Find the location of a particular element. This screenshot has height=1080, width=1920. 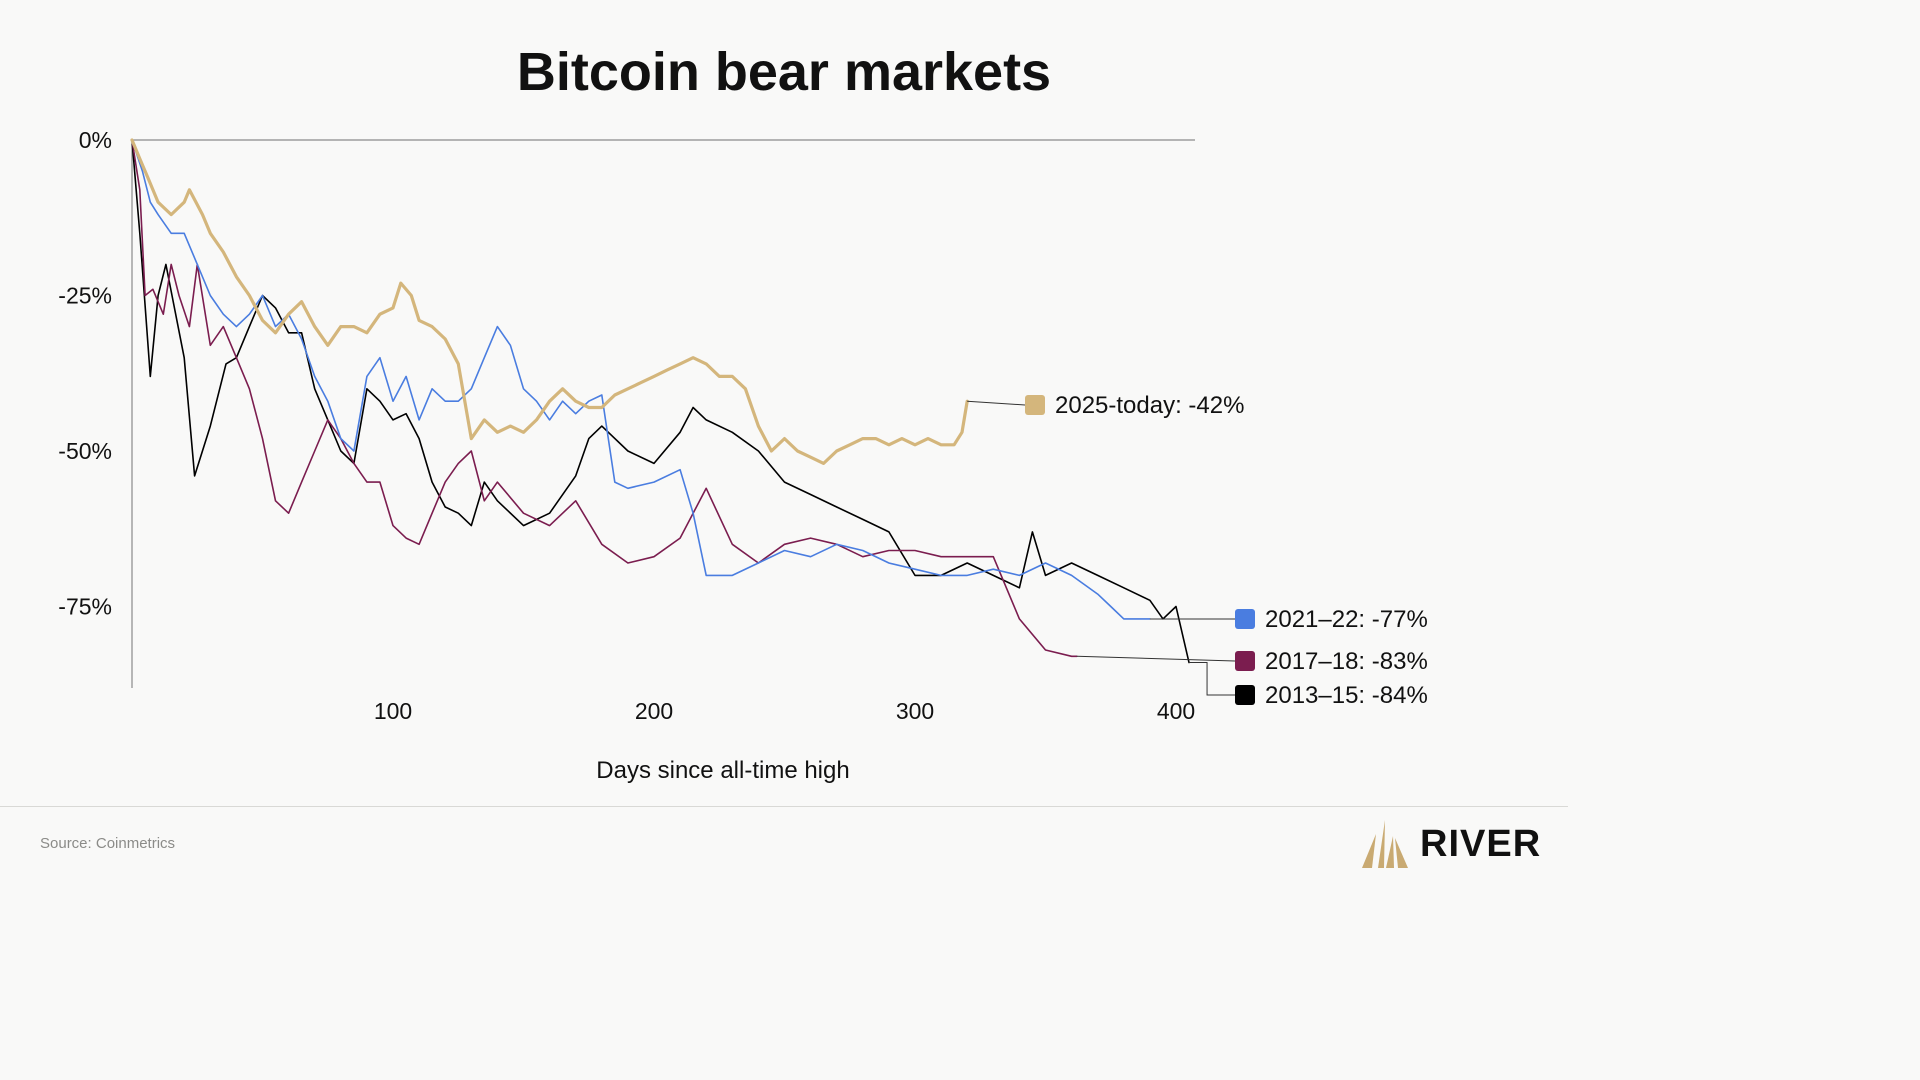

y-tick-label: 0% is located at coordinates (95, 140).